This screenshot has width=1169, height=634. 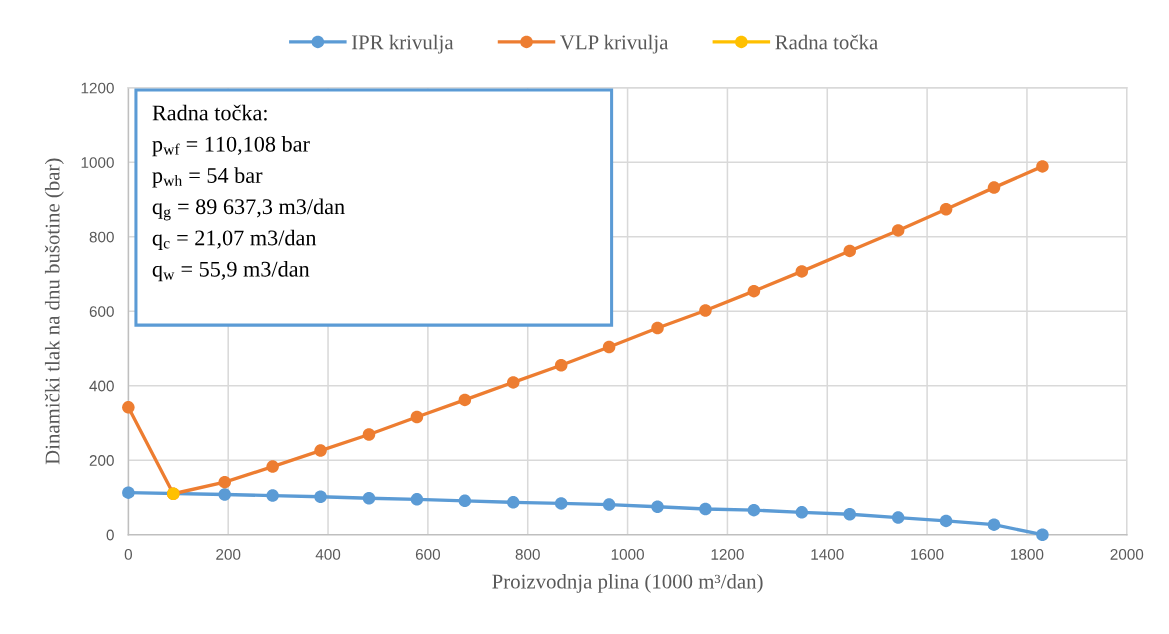 What do you see at coordinates (97, 162) in the screenshot?
I see `y-tick-label: 1000` at bounding box center [97, 162].